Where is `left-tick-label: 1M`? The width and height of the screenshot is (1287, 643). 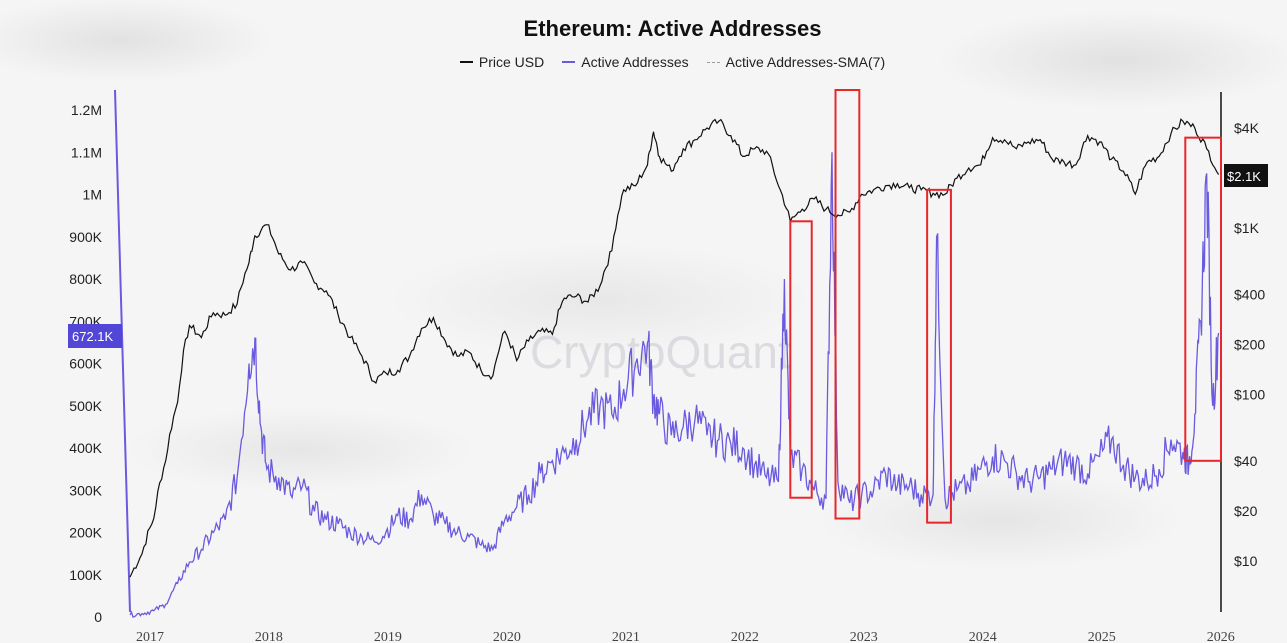
left-tick-label: 1M is located at coordinates (92, 195).